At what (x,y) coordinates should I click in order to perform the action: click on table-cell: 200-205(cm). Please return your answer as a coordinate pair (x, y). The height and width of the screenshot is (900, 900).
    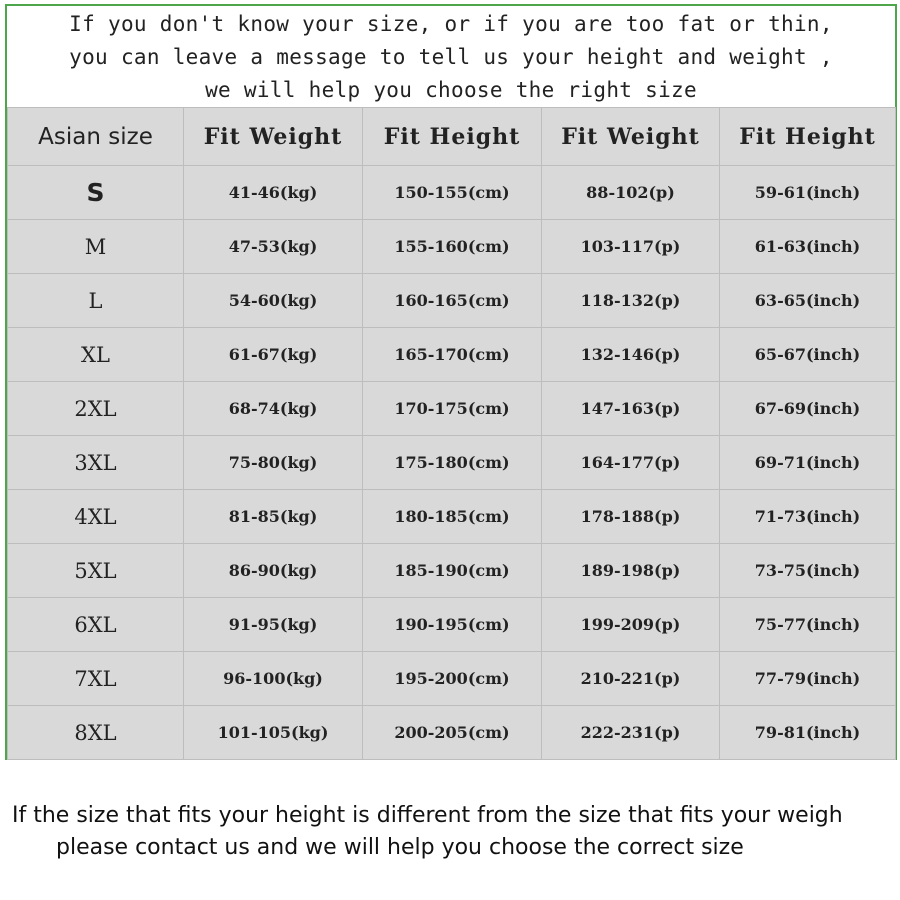
    Looking at the image, I should click on (452, 732).